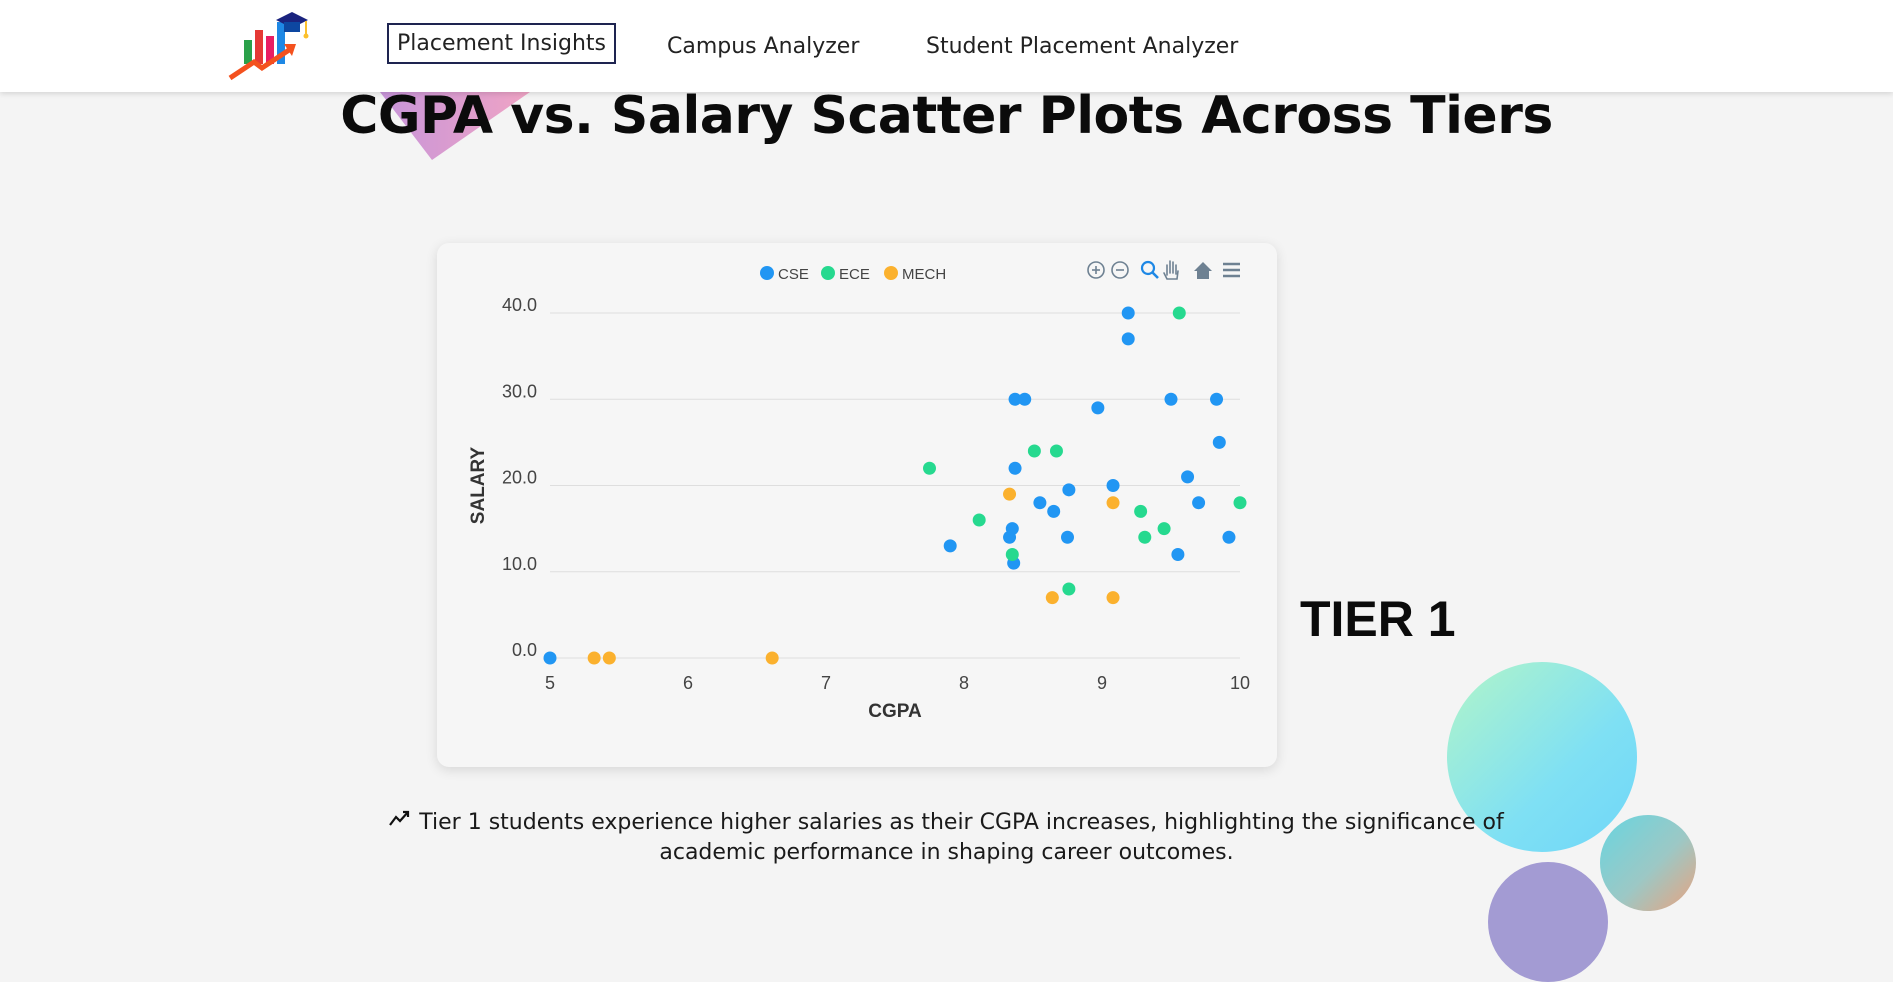 This screenshot has height=982, width=1893. What do you see at coordinates (1240, 683) in the screenshot?
I see `x-tick-label: 10` at bounding box center [1240, 683].